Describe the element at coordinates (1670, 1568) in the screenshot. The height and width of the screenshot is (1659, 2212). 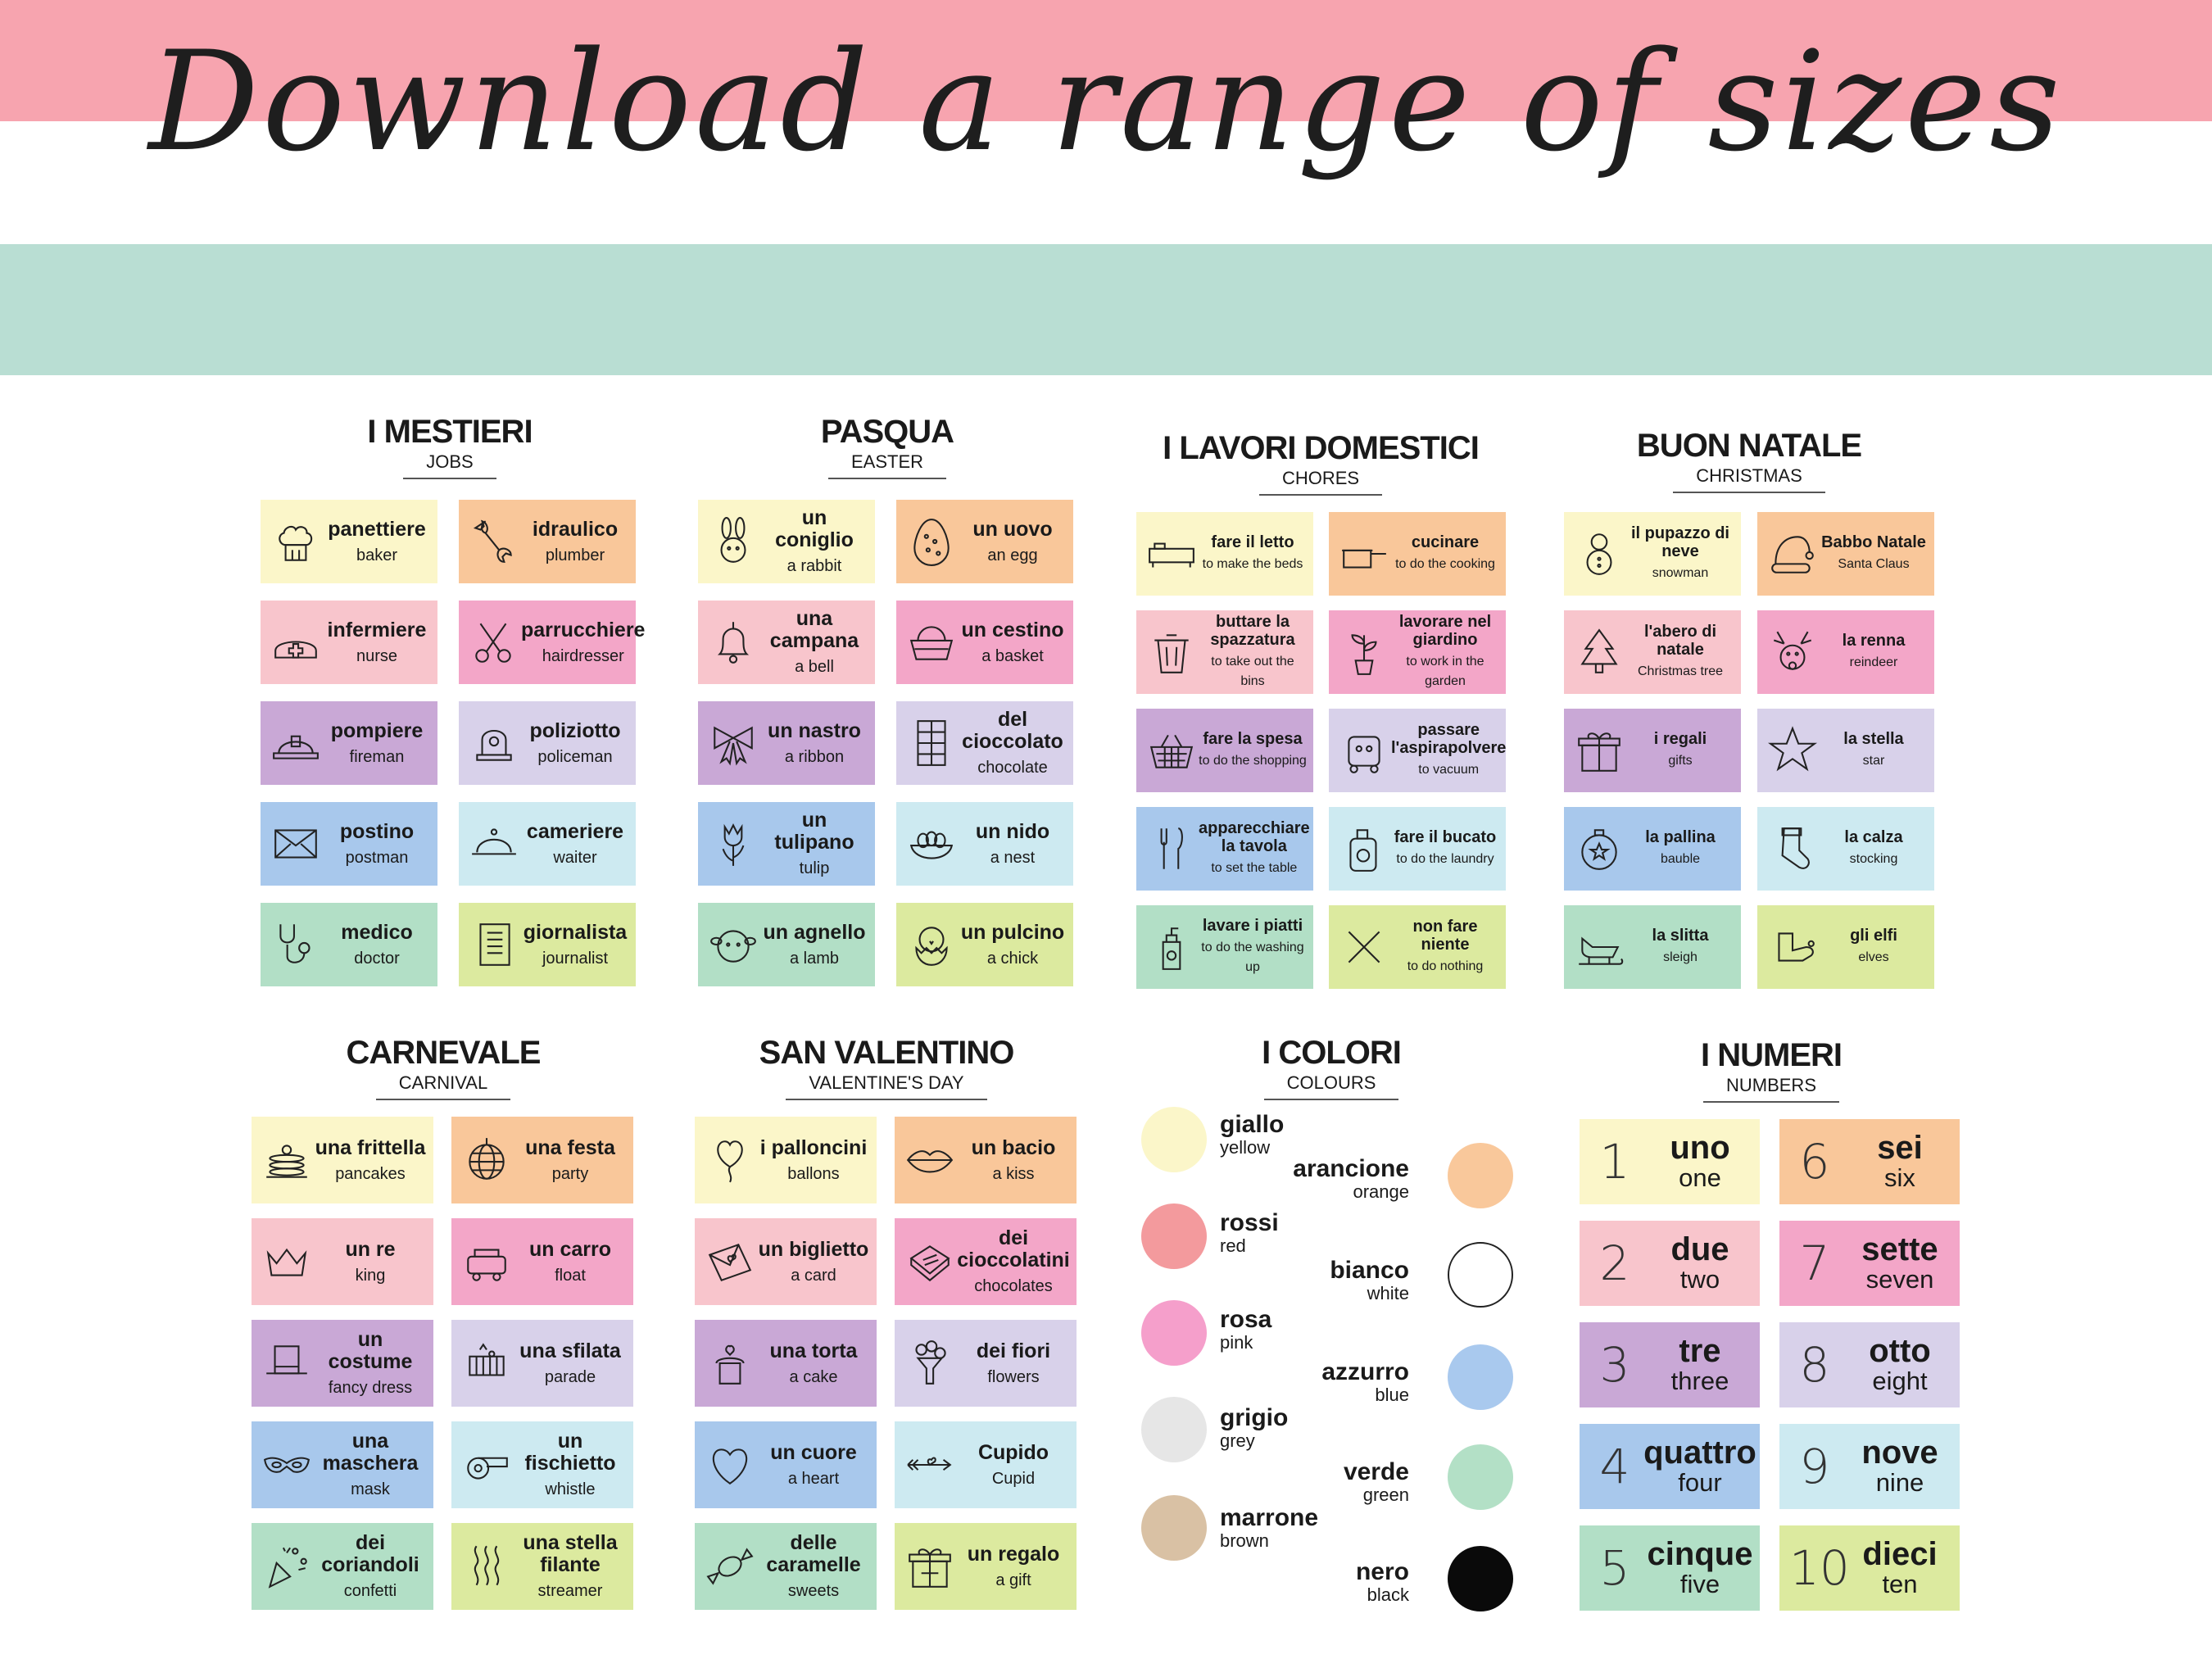
I see `number-card: 5 cinque five` at that location.